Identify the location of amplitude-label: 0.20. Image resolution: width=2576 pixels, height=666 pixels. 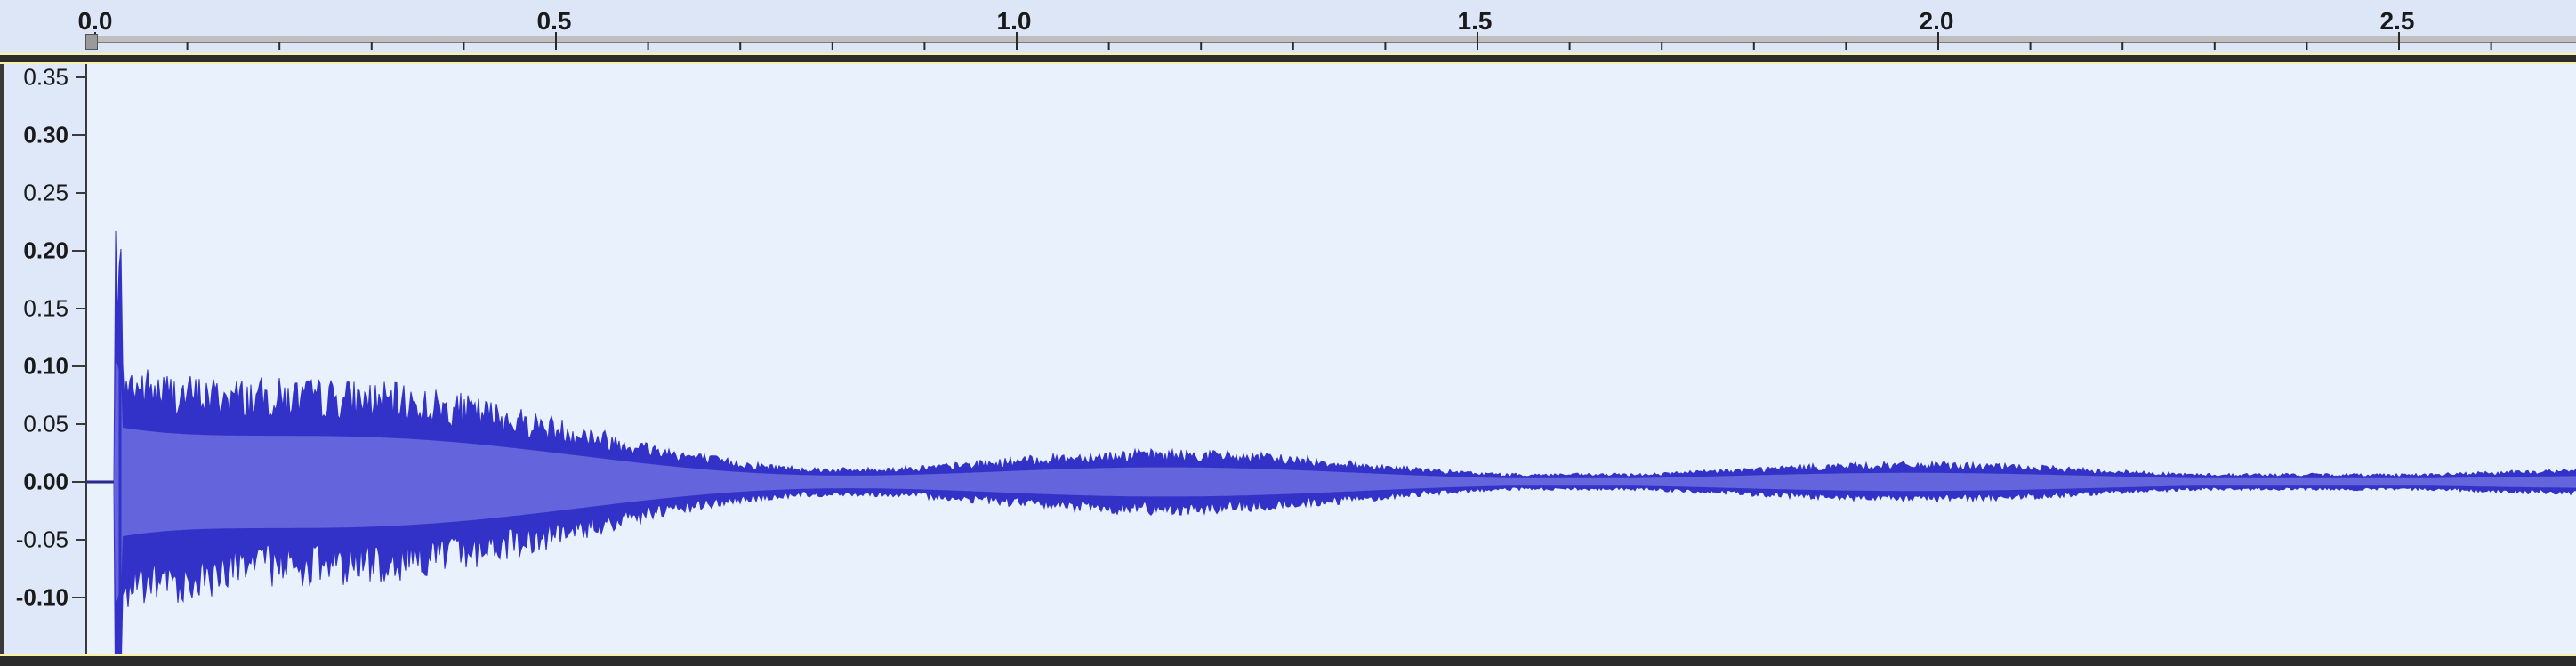
(45, 250).